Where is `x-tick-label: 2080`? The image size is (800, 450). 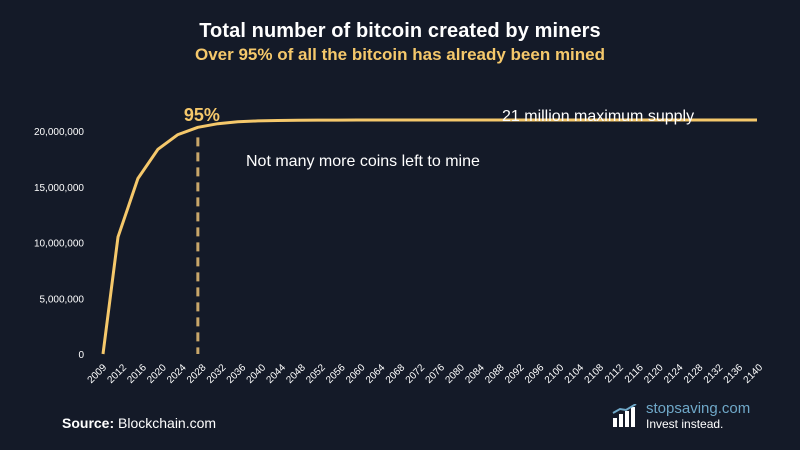
x-tick-label: 2080 is located at coordinates (455, 374).